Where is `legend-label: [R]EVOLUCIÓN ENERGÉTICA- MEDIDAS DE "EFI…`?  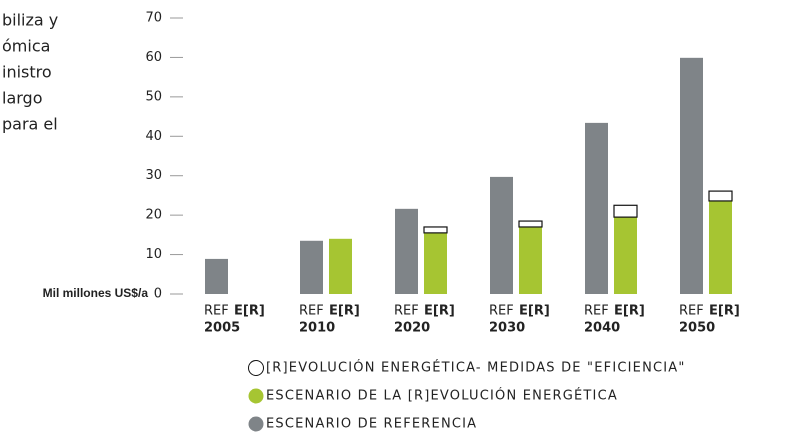 legend-label: [R]EVOLUCIÓN ENERGÉTICA- MEDIDAS DE "EFI… is located at coordinates (476, 368).